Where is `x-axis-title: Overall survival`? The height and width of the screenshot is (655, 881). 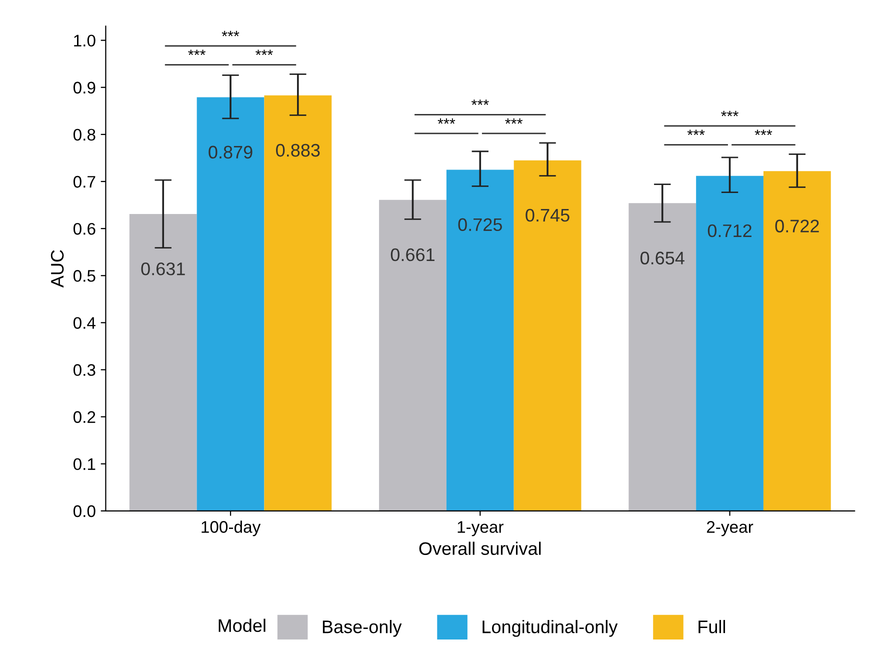 x-axis-title: Overall survival is located at coordinates (480, 548).